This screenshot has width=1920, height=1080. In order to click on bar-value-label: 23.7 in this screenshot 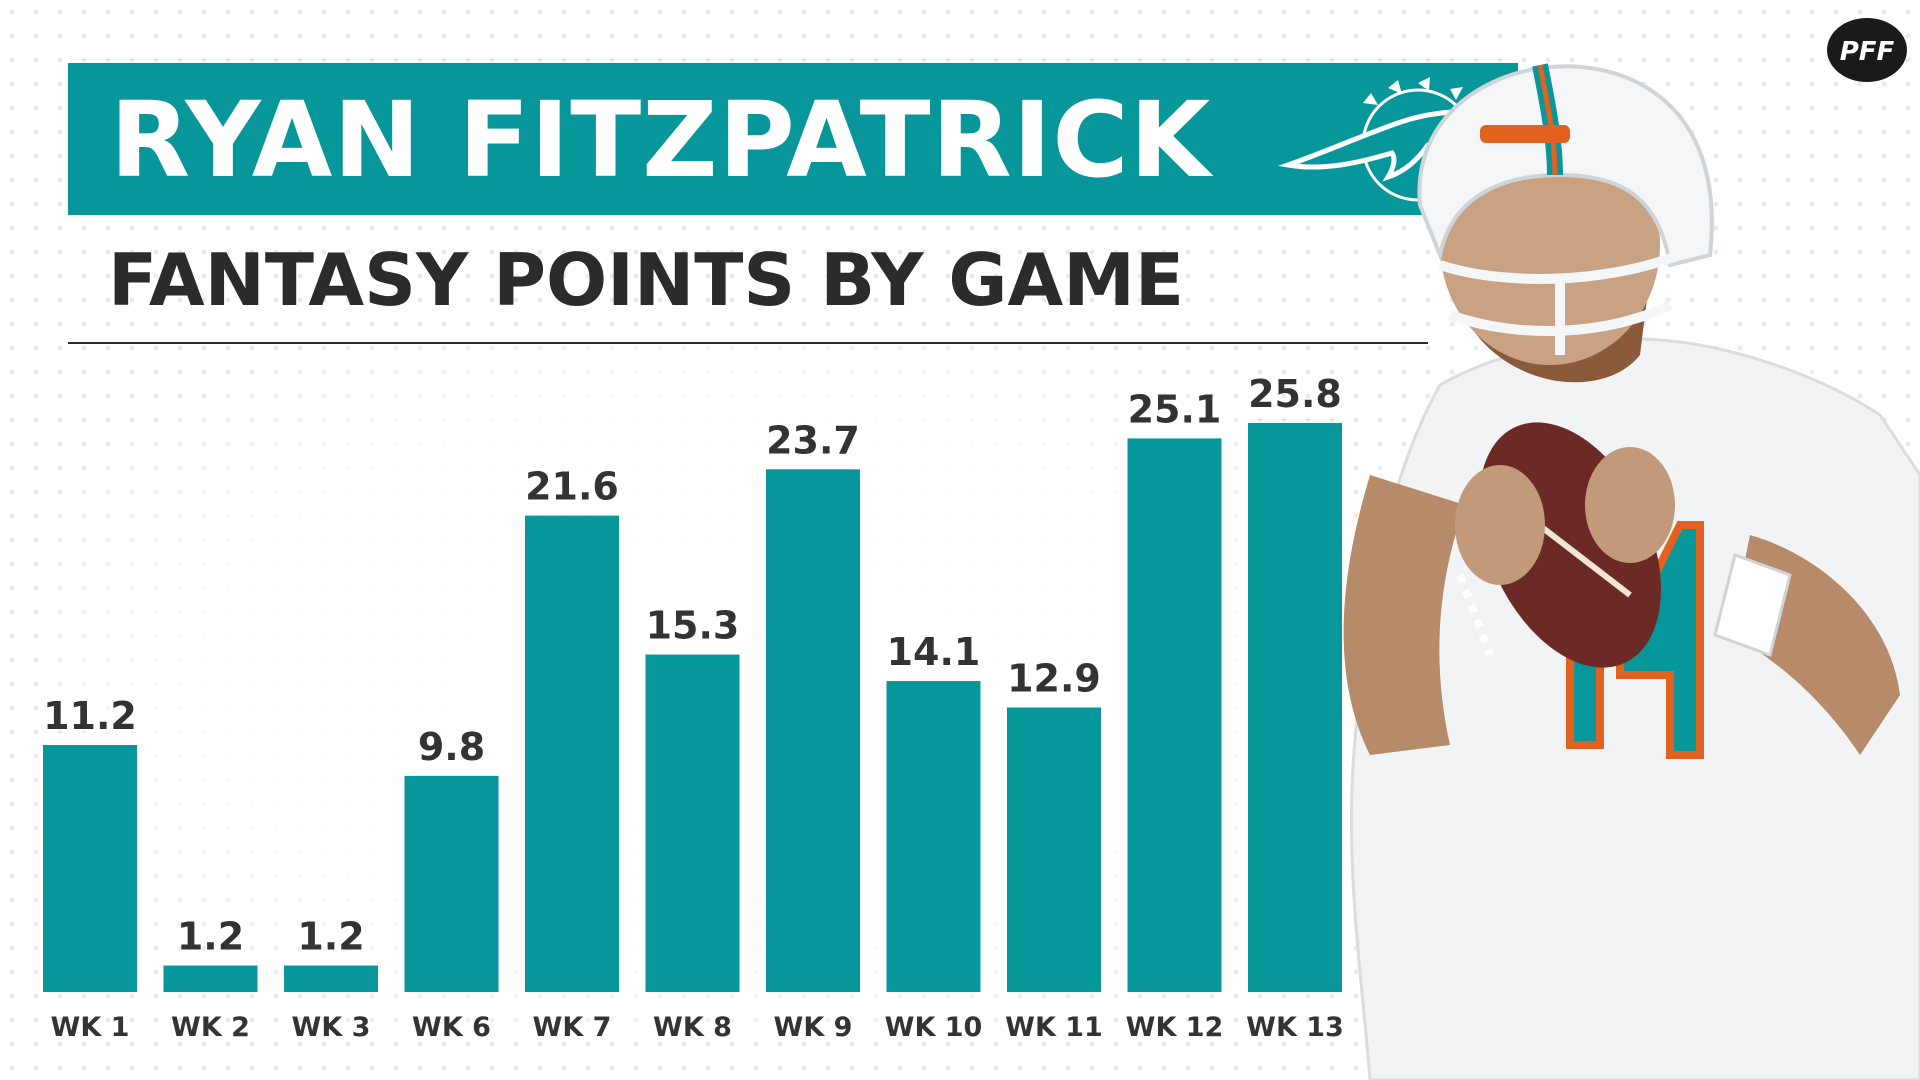, I will do `click(813, 440)`.